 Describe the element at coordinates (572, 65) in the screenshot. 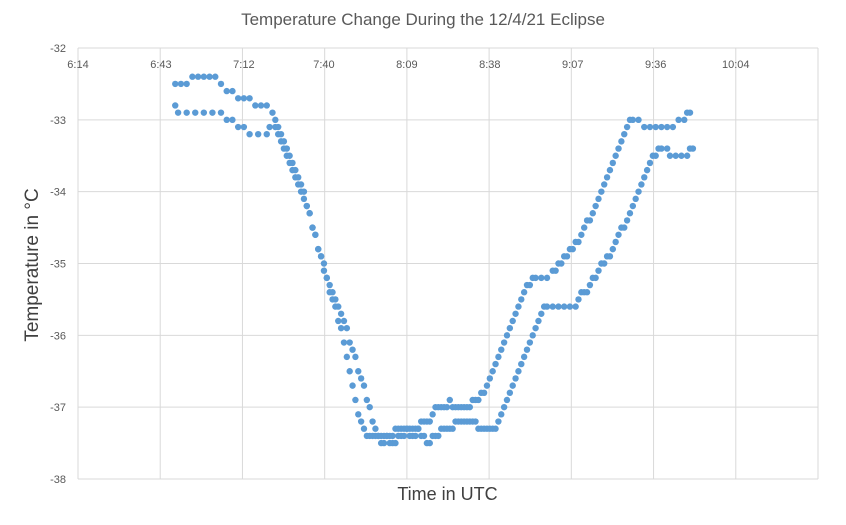

I see `x-tick-label: 9:07` at that location.